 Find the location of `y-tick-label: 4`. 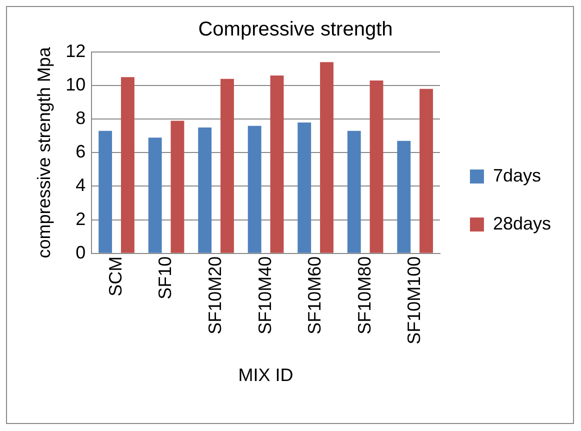

y-tick-label: 4 is located at coordinates (81, 185).